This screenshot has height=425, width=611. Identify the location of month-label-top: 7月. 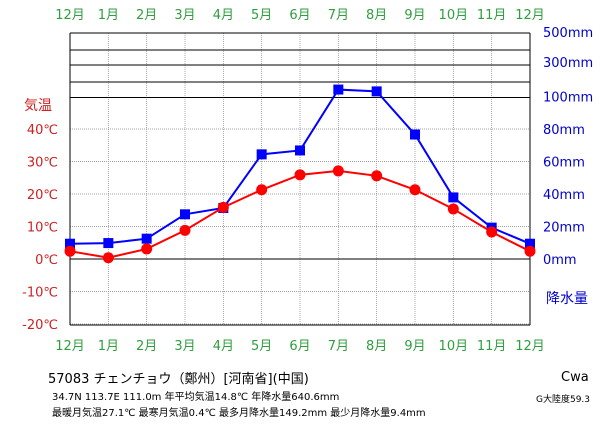
(338, 15).